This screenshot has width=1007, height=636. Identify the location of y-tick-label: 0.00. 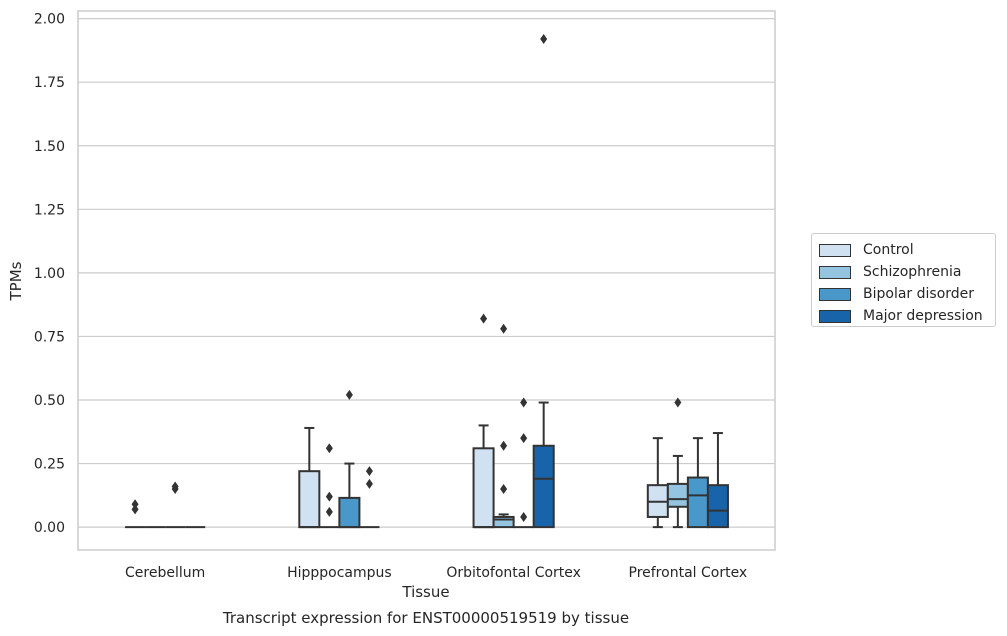
(49, 528).